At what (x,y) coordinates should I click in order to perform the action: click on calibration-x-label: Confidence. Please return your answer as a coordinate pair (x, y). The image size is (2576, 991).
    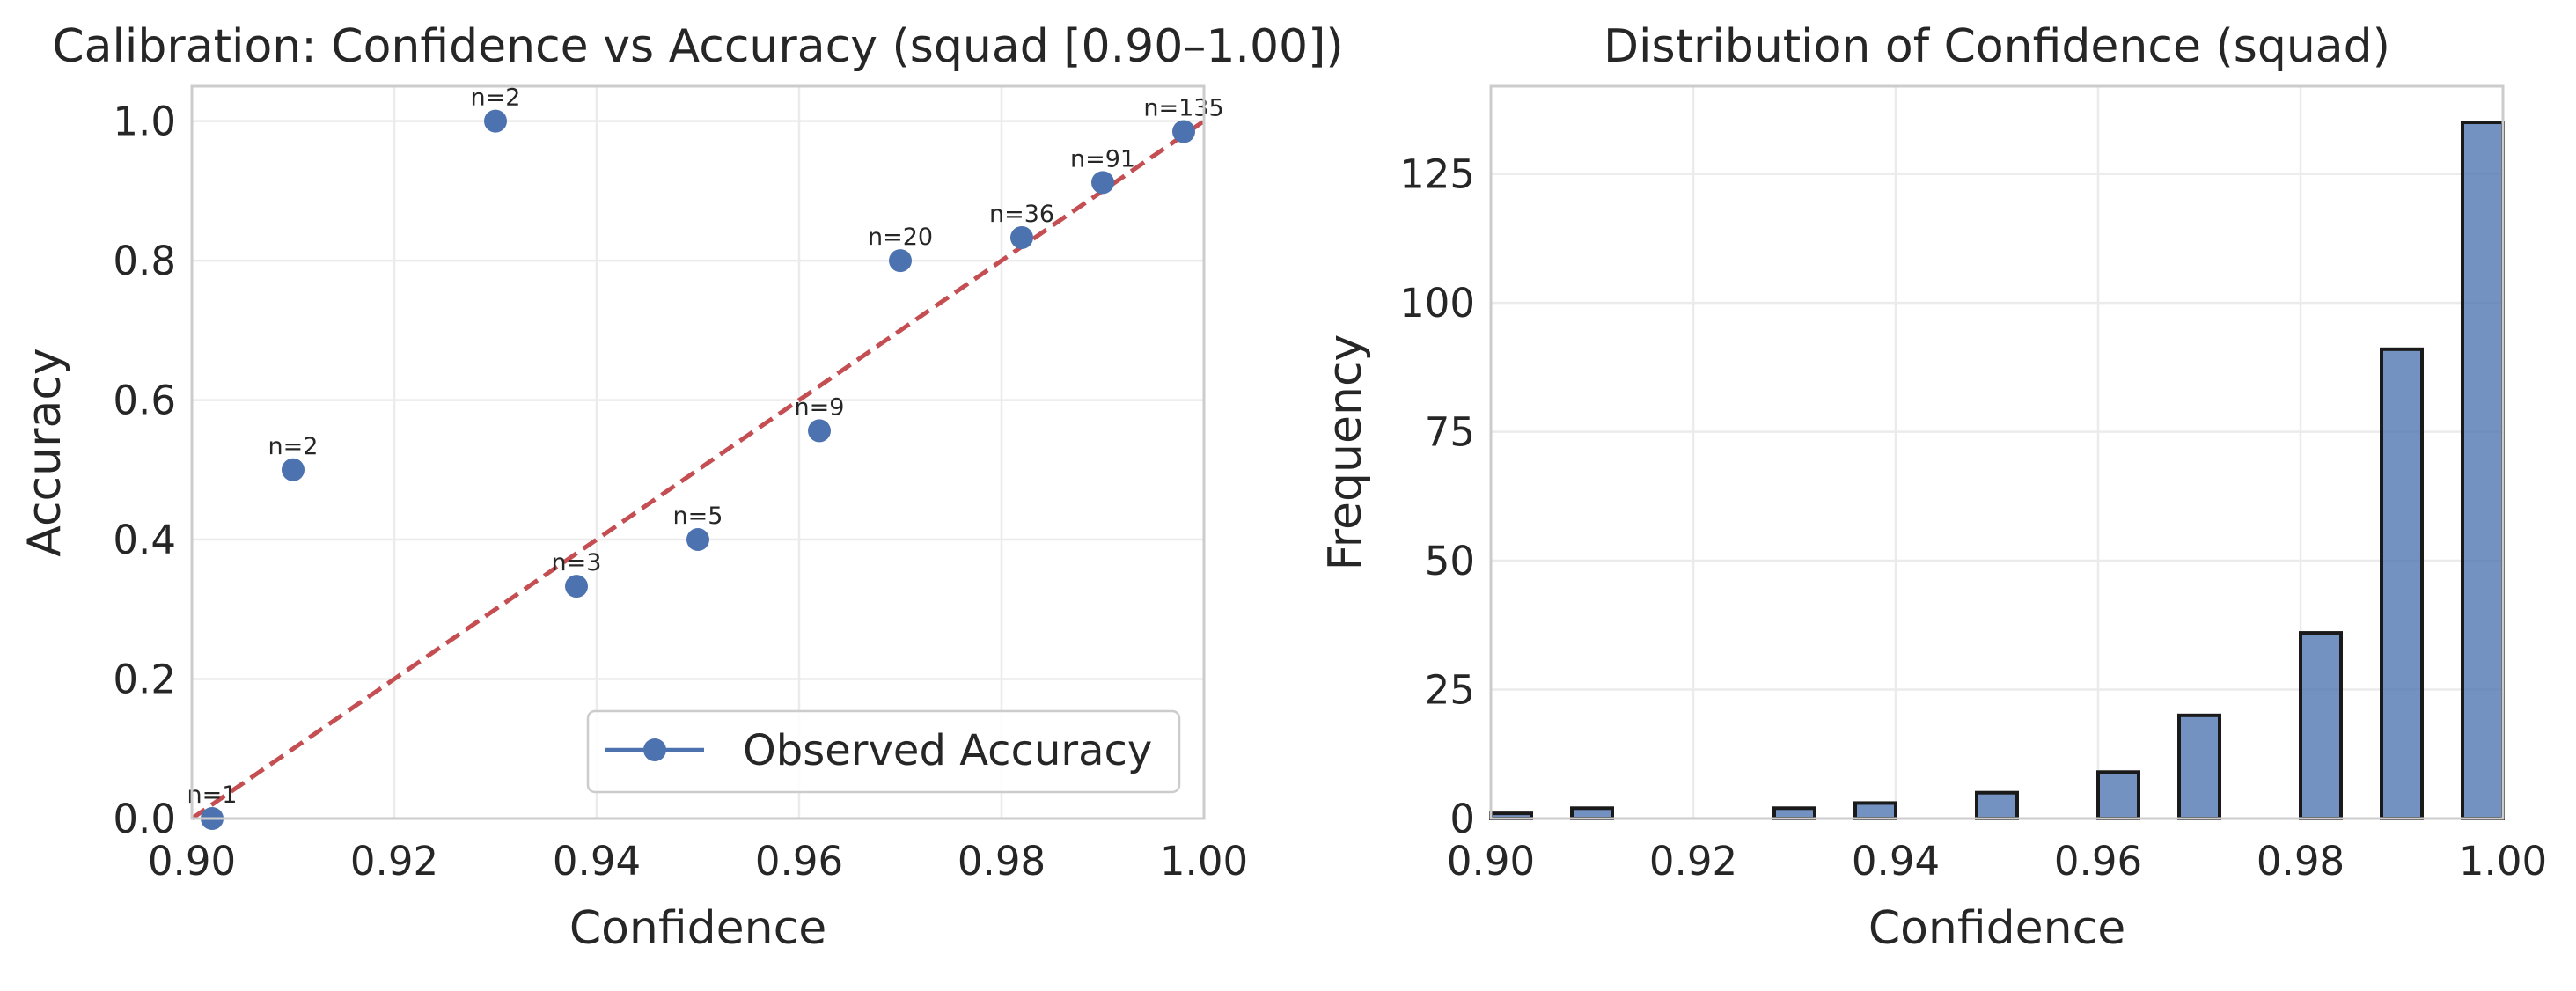
    Looking at the image, I should click on (697, 929).